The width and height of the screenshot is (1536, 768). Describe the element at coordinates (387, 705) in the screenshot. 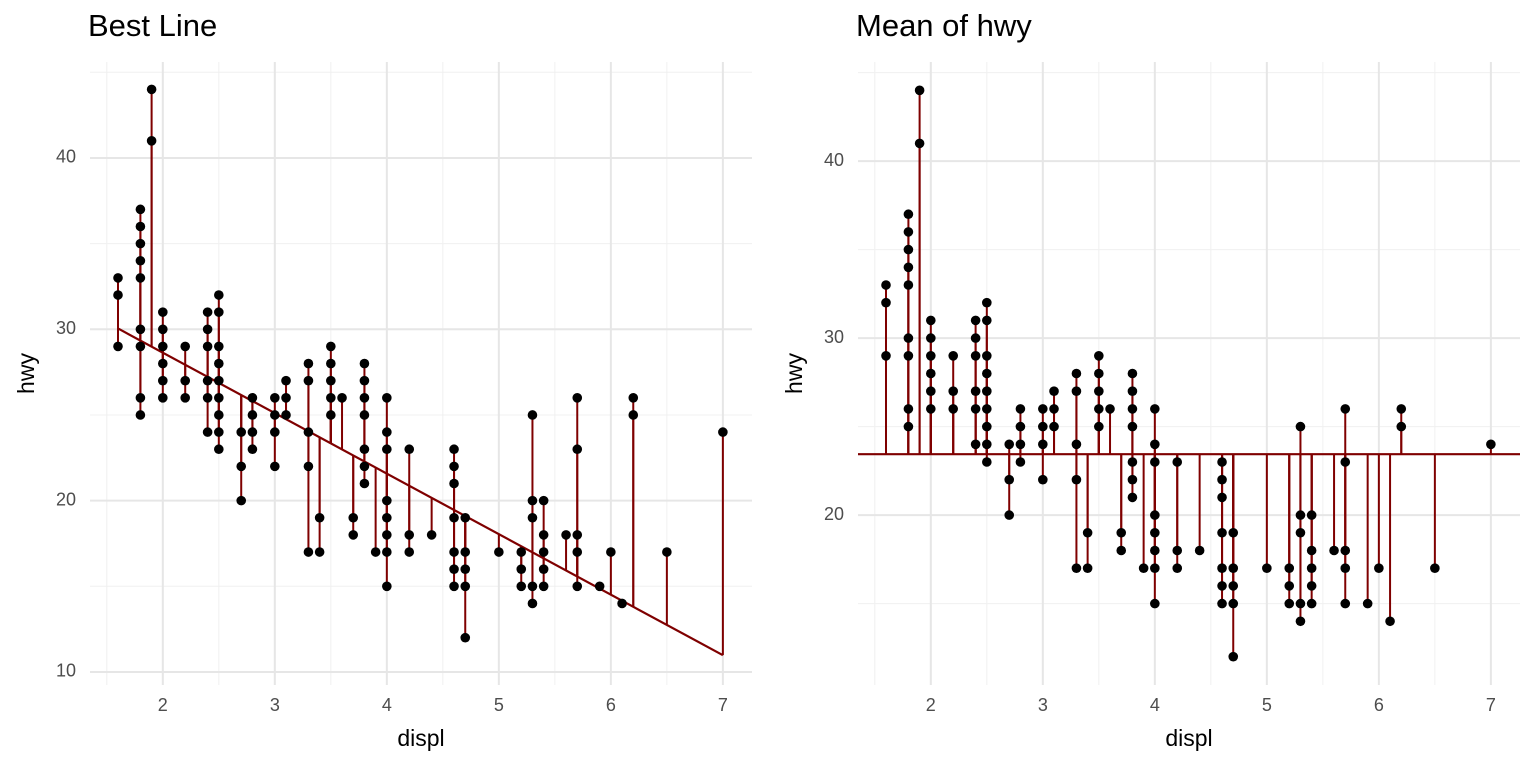

I see `x-tick-label: 4` at that location.